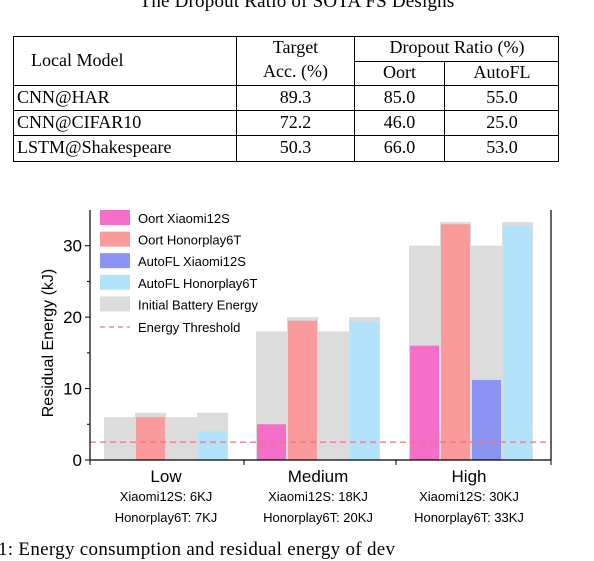 This screenshot has height=561, width=594. Describe the element at coordinates (72, 246) in the screenshot. I see `y-tick-label: 30` at that location.